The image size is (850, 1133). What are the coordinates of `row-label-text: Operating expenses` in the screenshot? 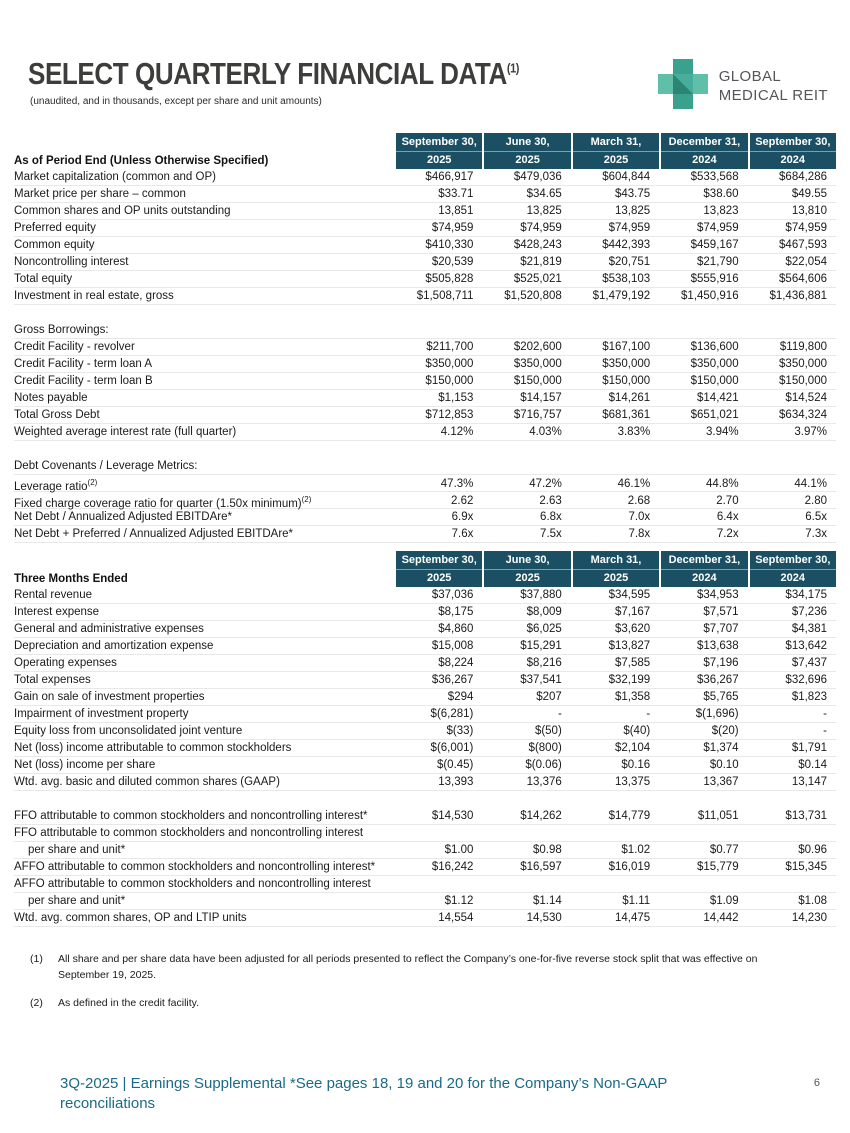 It's located at (65, 662).